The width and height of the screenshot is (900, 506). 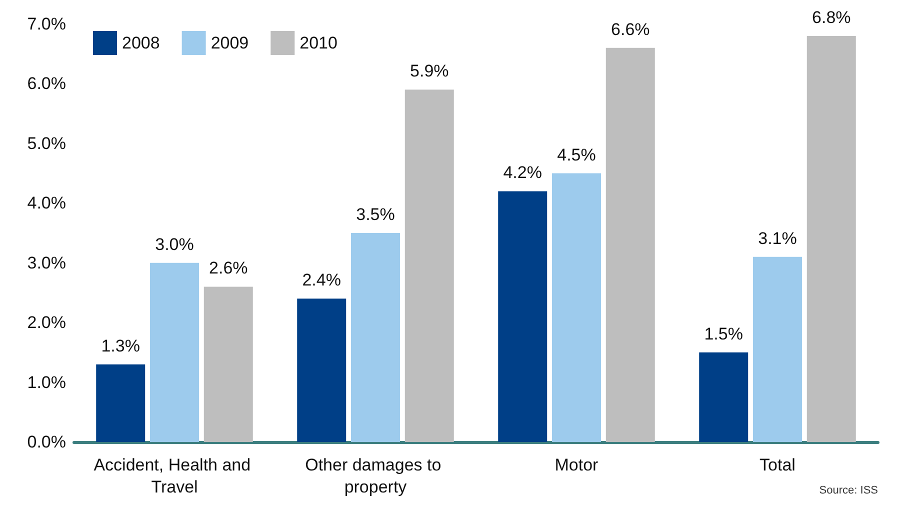 I want to click on legend-label: 2010, so click(x=319, y=43).